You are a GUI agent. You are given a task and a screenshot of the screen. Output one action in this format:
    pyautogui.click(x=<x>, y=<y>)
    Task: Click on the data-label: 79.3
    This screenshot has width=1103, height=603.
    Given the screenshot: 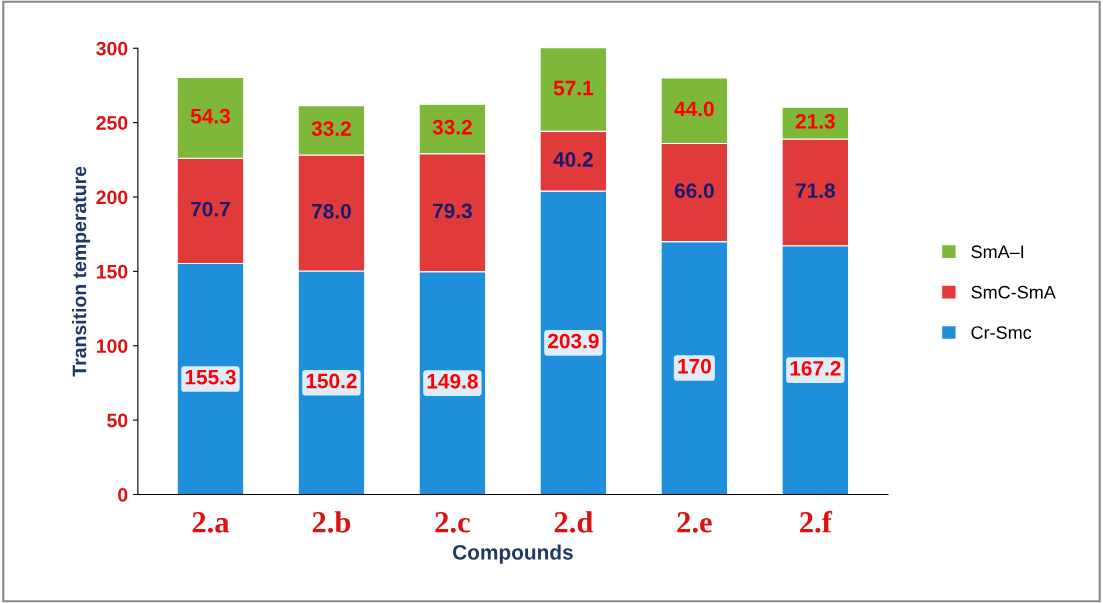 What is the action you would take?
    pyautogui.click(x=452, y=211)
    